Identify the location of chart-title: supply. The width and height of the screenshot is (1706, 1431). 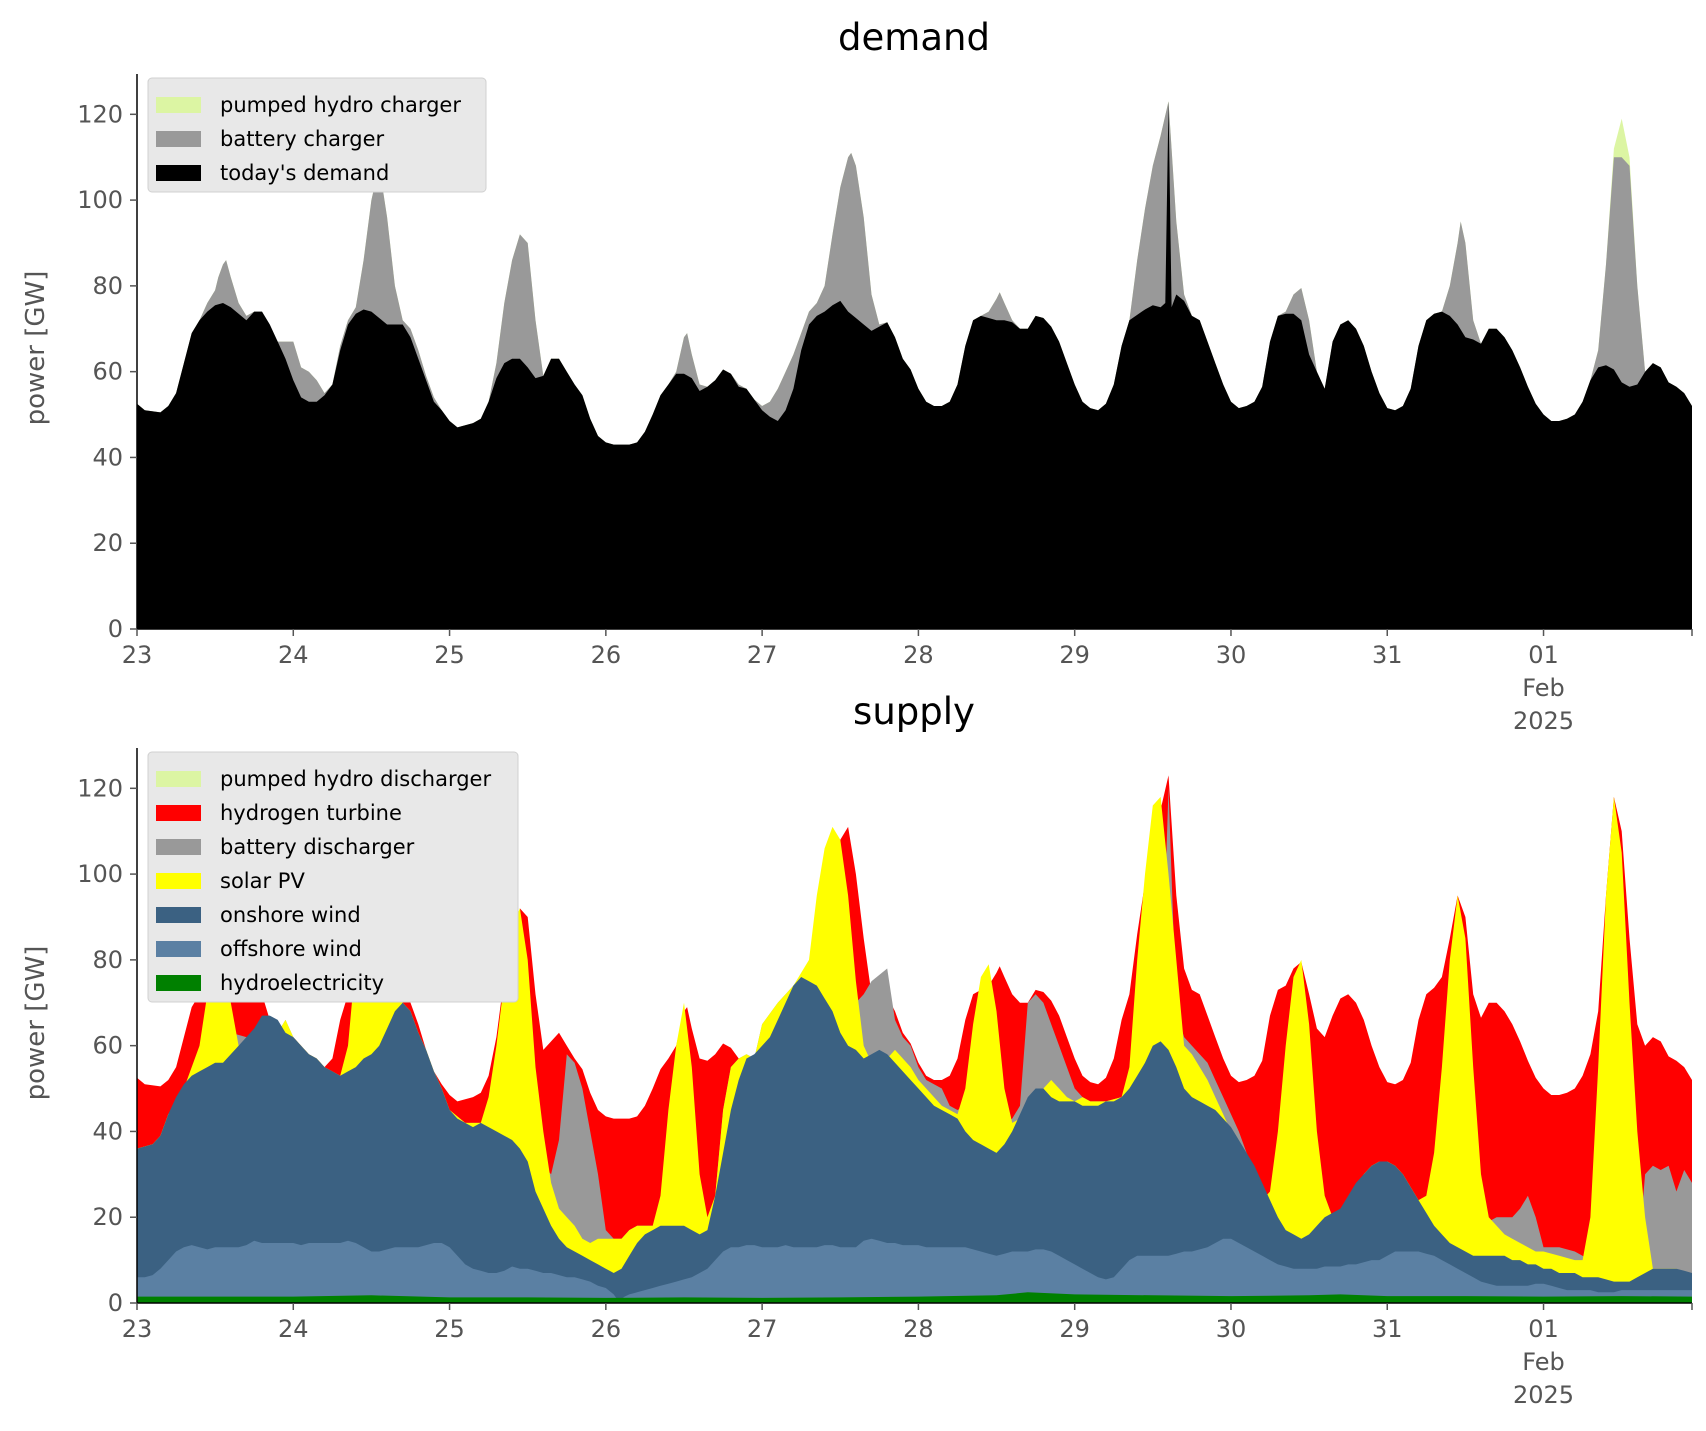
(914, 711).